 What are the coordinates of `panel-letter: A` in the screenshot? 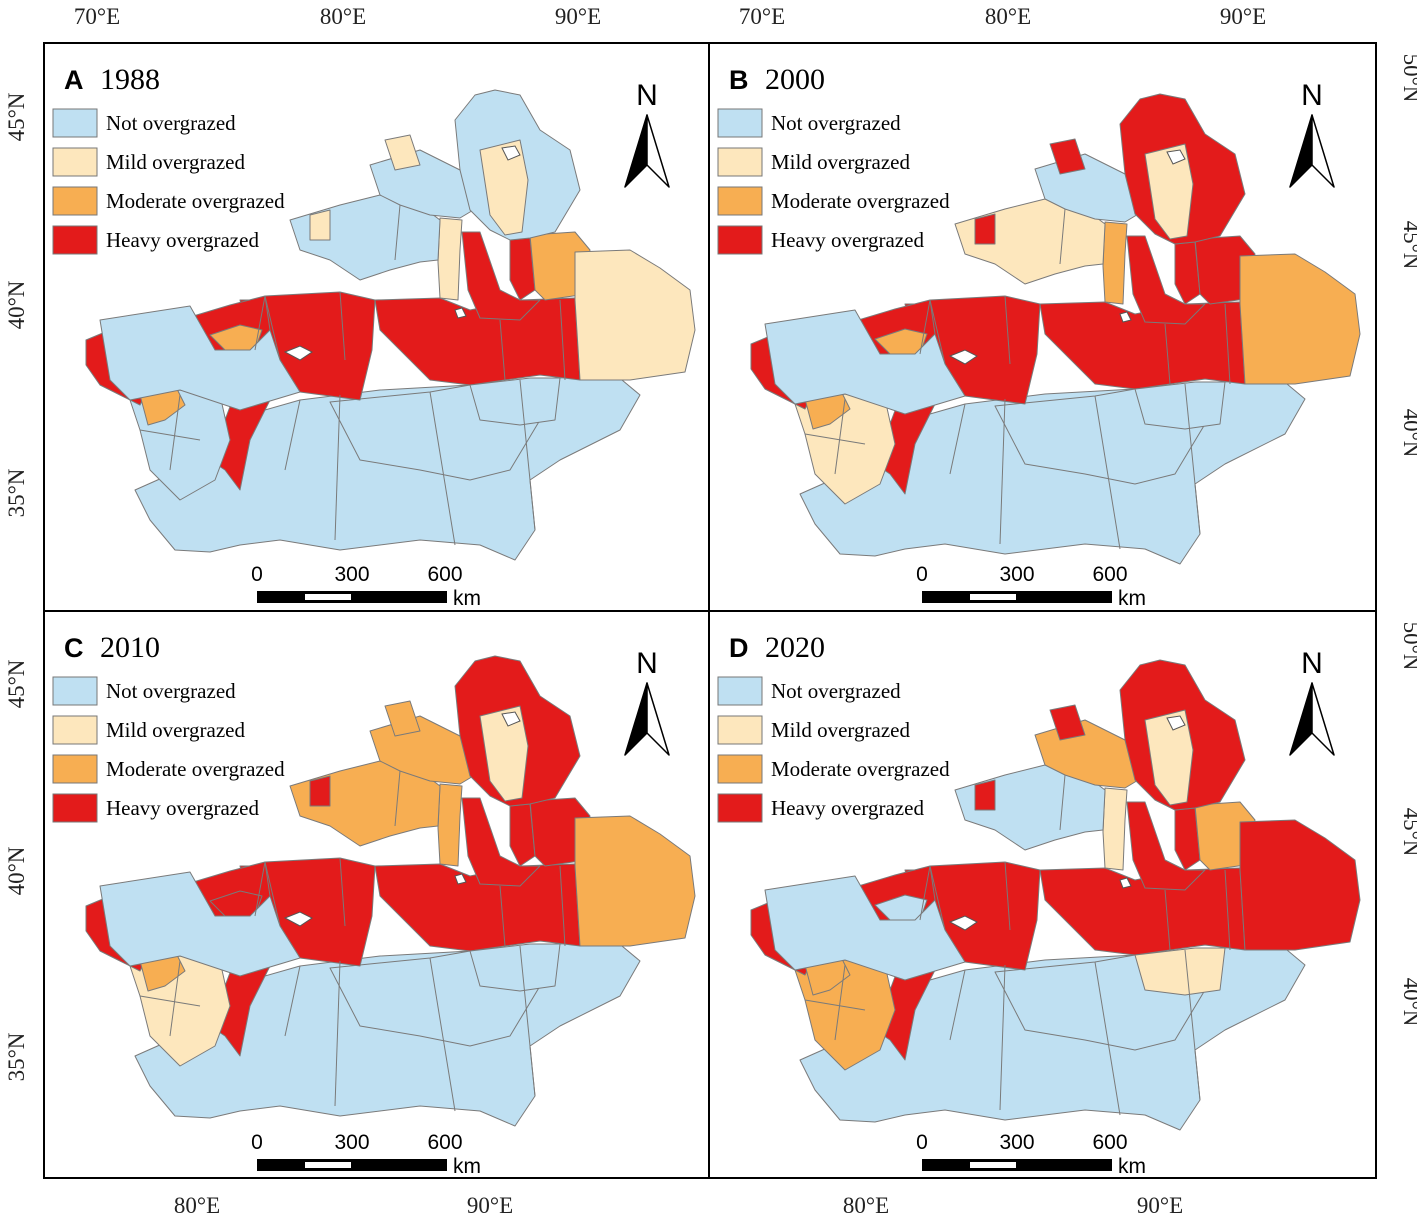 It's located at (74, 80).